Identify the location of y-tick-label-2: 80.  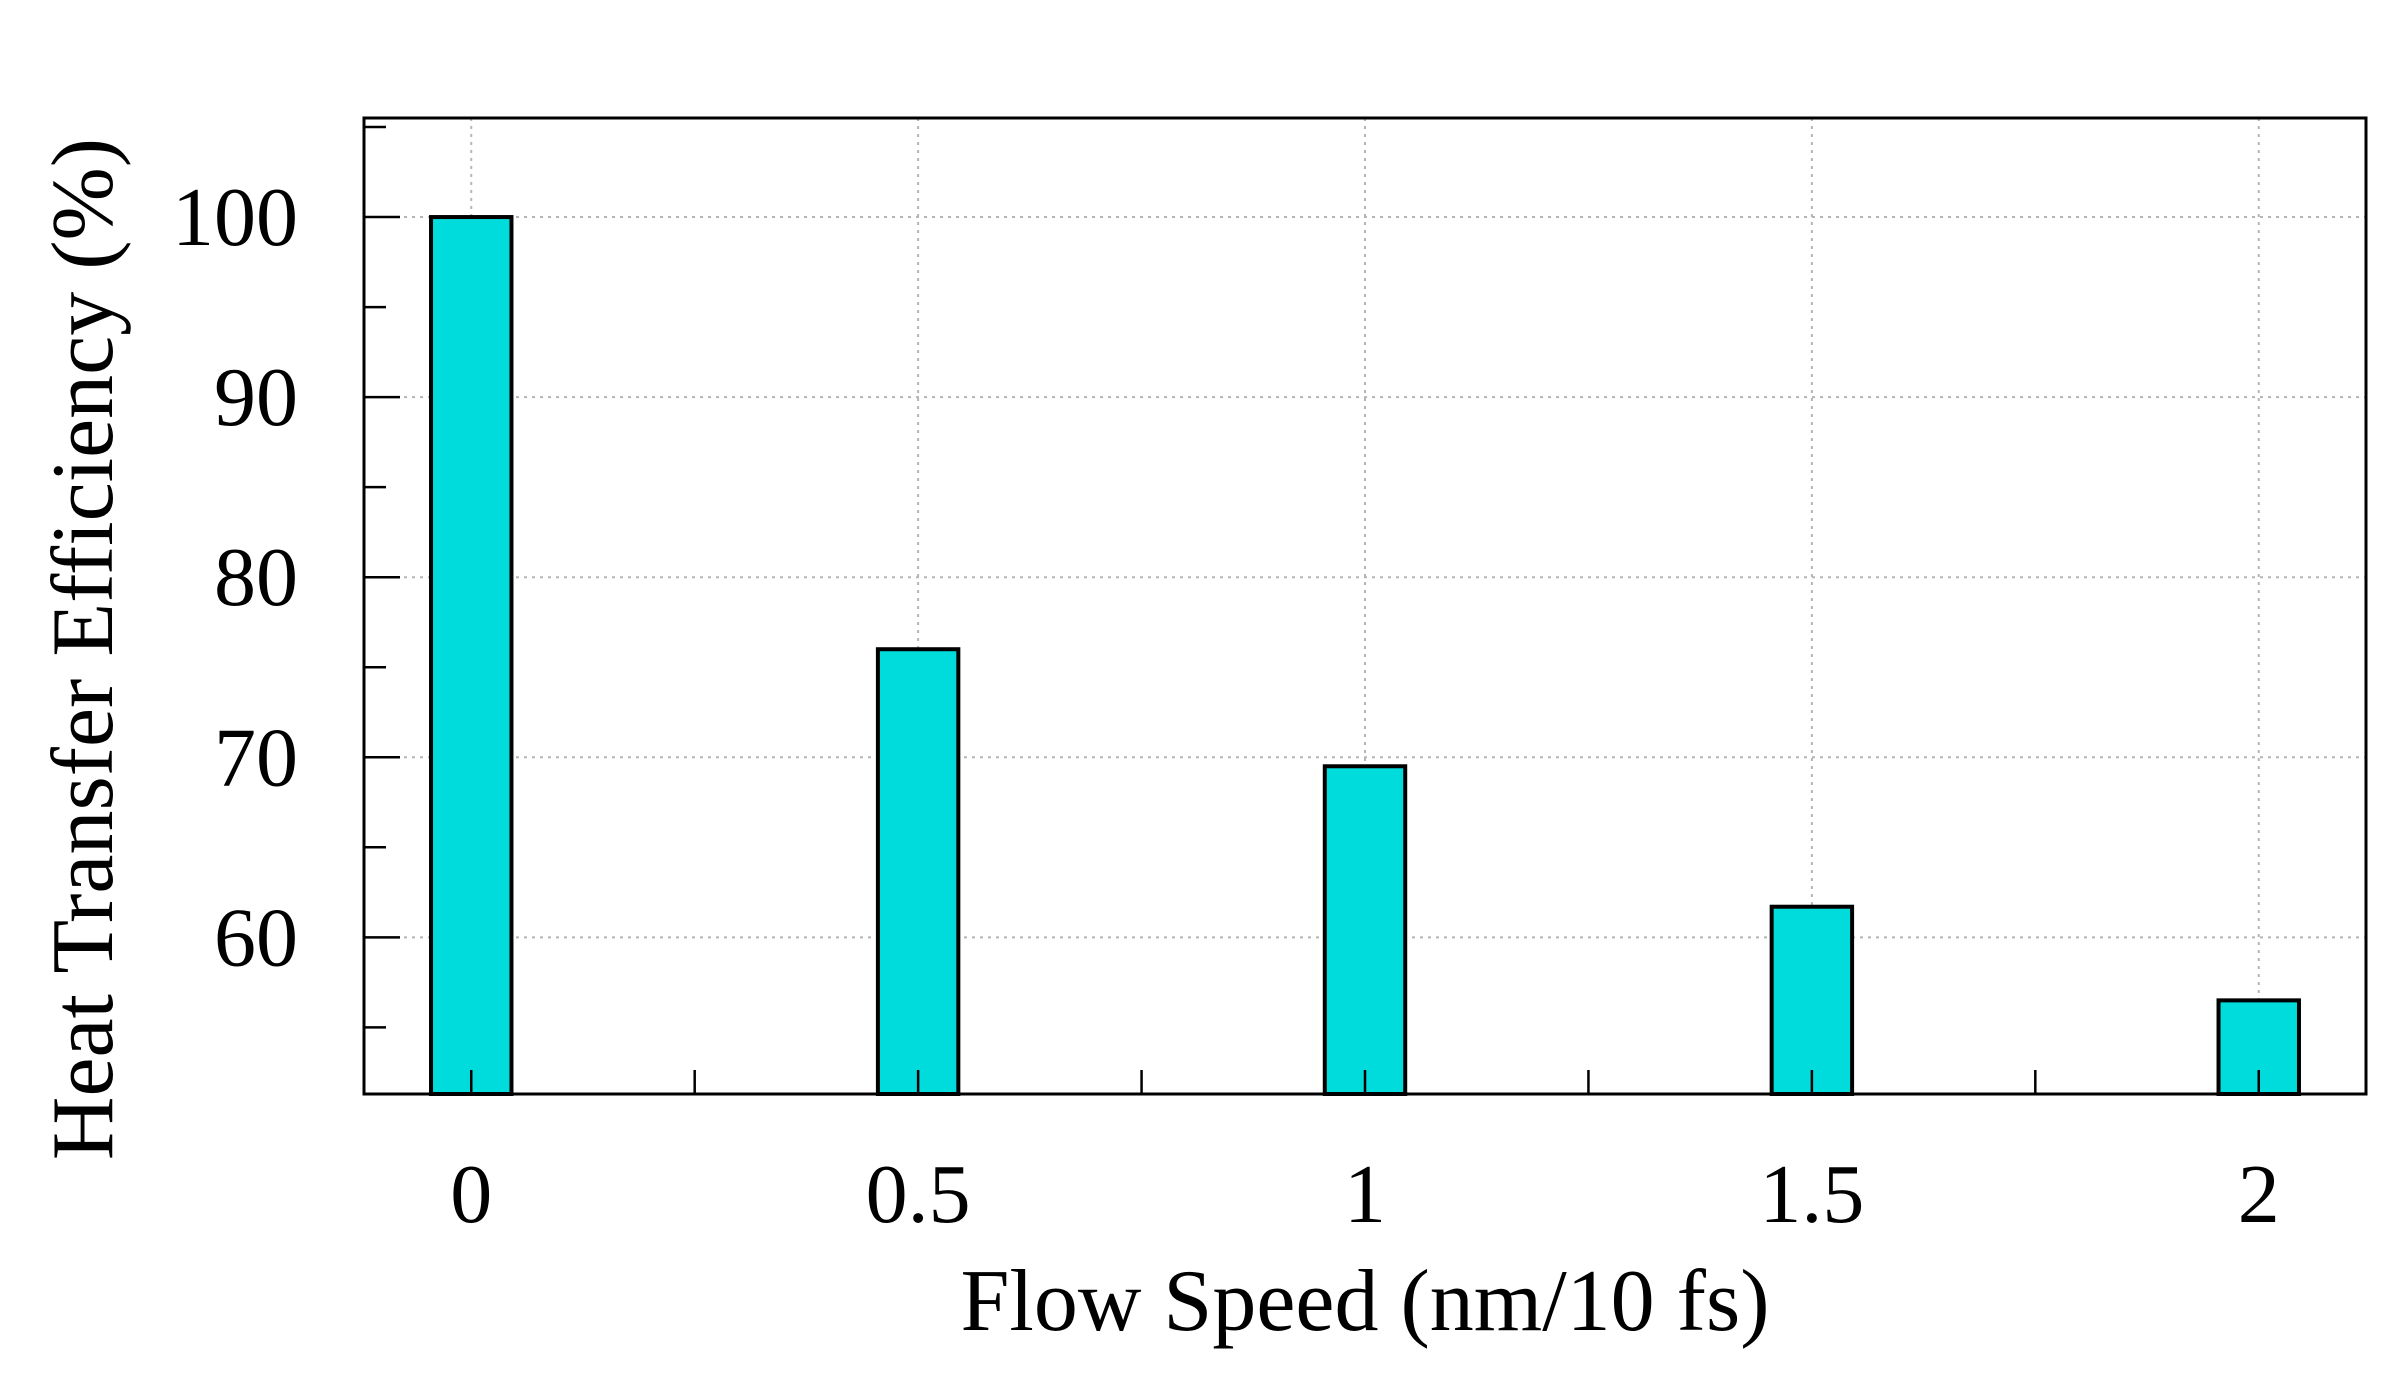
(256, 577).